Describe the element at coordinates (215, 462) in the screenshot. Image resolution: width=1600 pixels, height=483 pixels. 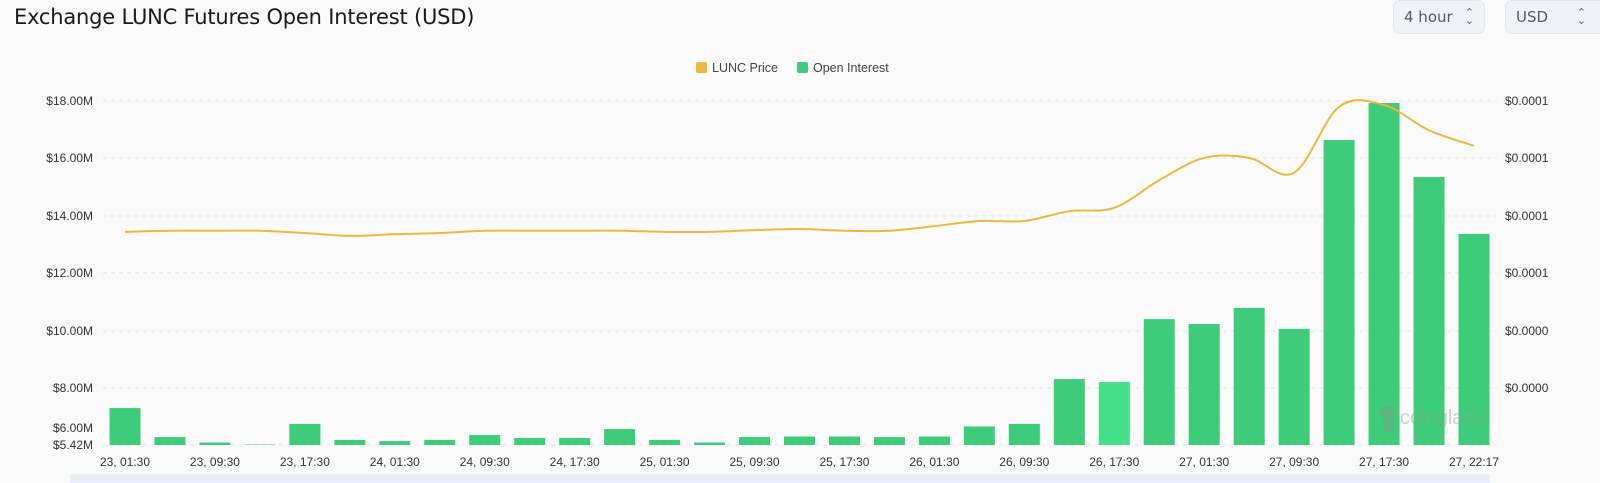
I see `x-axis-tick: 23, 09:30` at that location.